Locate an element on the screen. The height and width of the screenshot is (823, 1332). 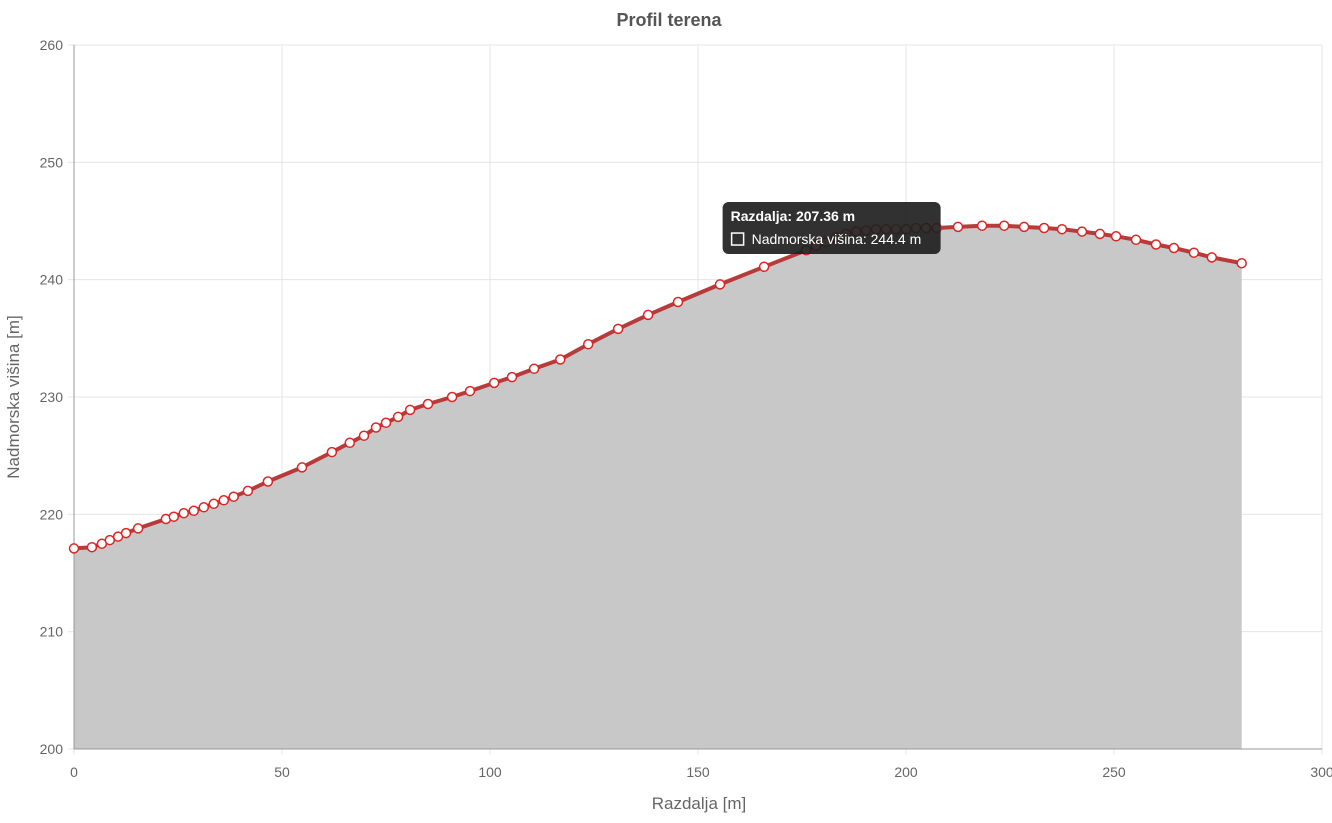
x-tick-label: 200 is located at coordinates (906, 772).